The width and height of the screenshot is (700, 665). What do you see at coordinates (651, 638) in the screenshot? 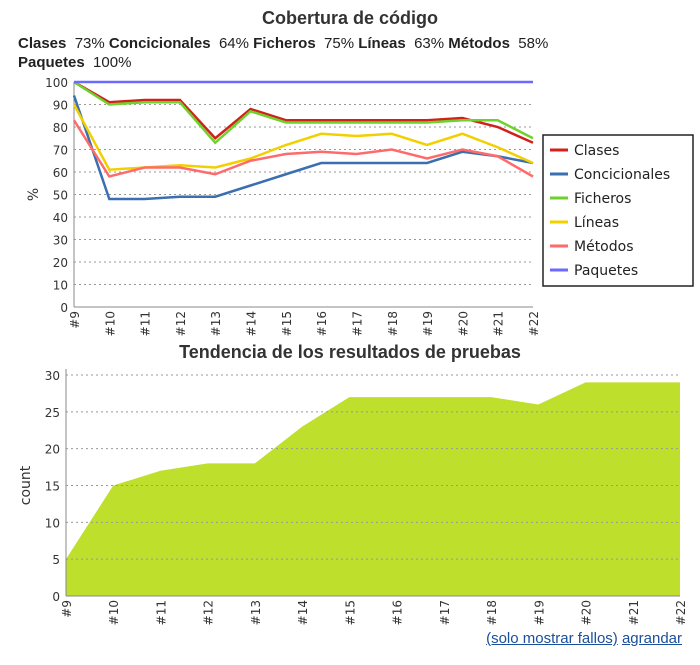
I see `enlarge-link: agrandar` at bounding box center [651, 638].